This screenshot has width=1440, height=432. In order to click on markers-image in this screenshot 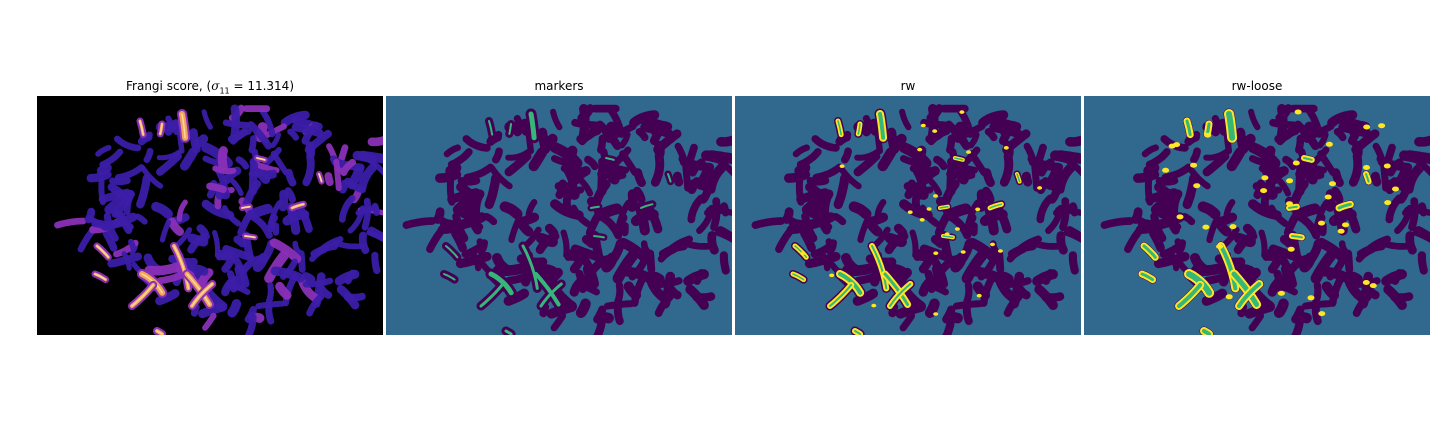, I will do `click(559, 215)`.